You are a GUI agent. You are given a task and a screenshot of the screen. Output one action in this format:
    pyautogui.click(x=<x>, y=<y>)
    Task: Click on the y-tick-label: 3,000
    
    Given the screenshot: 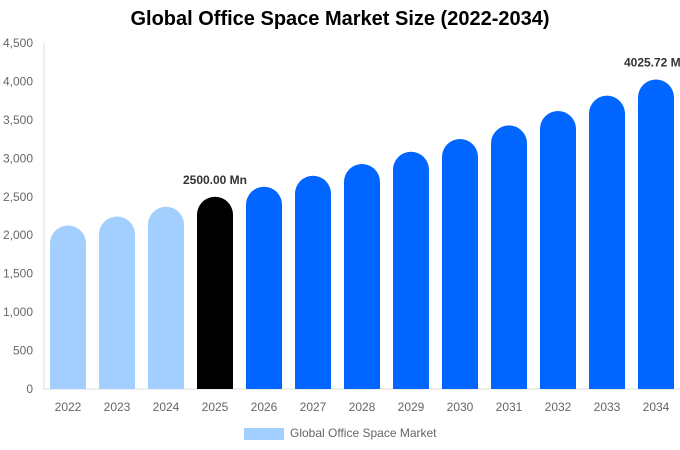 What is the action you would take?
    pyautogui.click(x=18, y=158)
    